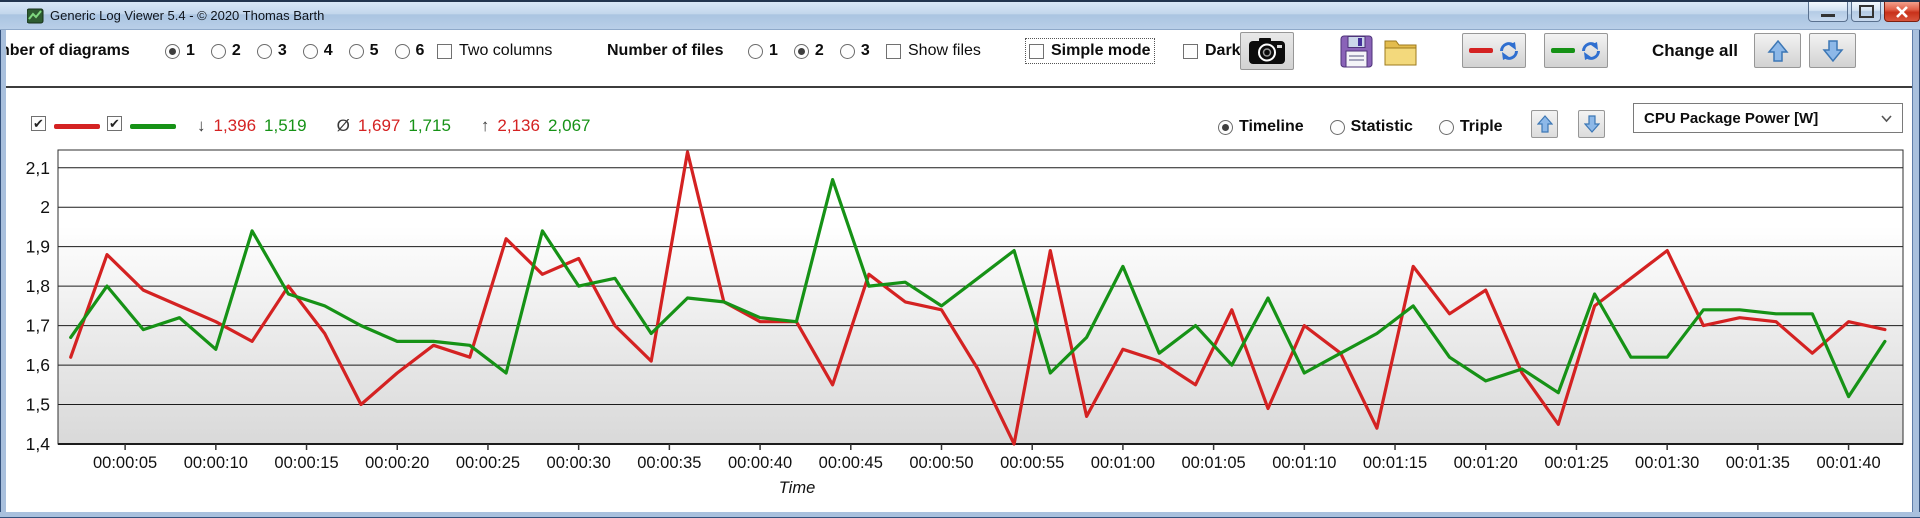 This screenshot has height=518, width=1920. What do you see at coordinates (797, 488) in the screenshot?
I see `x-axis-title: Time` at bounding box center [797, 488].